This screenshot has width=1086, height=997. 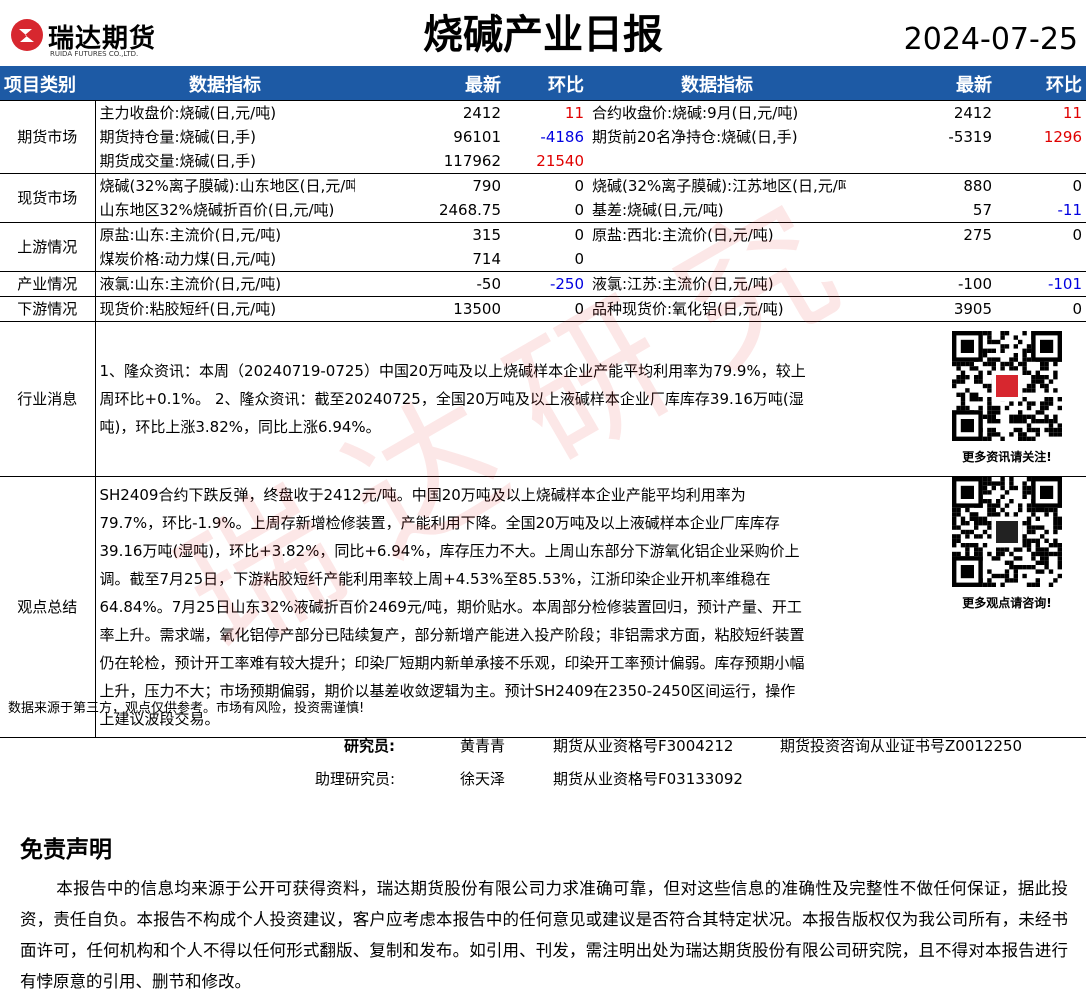 I want to click on category-cell: 观点总结, so click(x=48, y=607).